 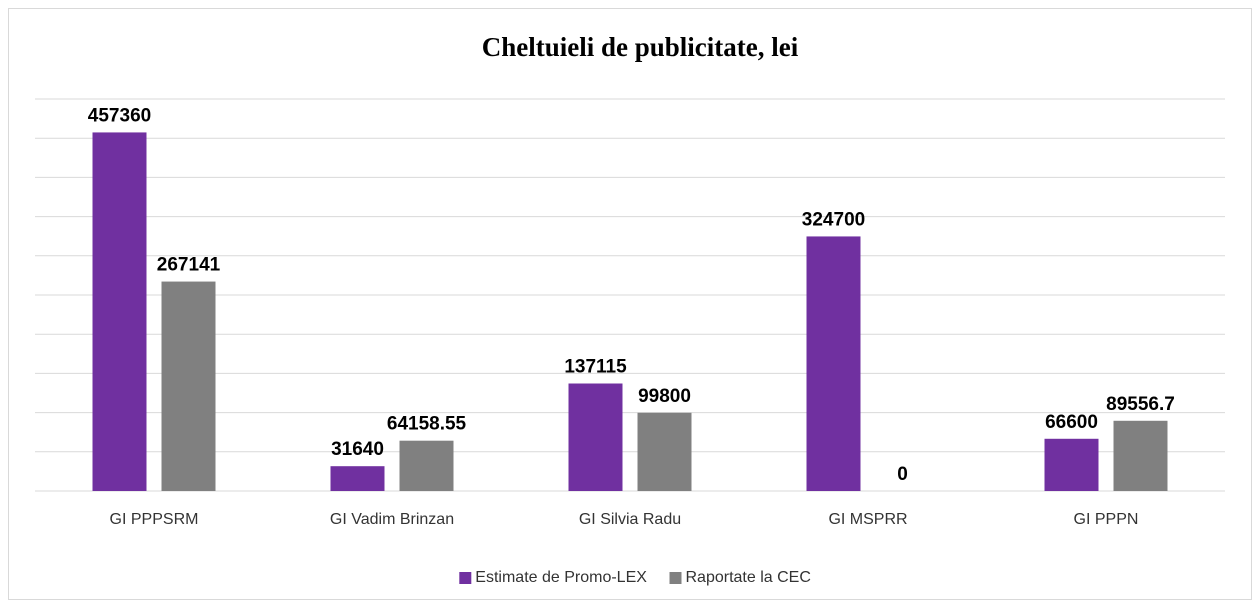 I want to click on x-tick-label: GI PPPN, so click(x=1106, y=519).